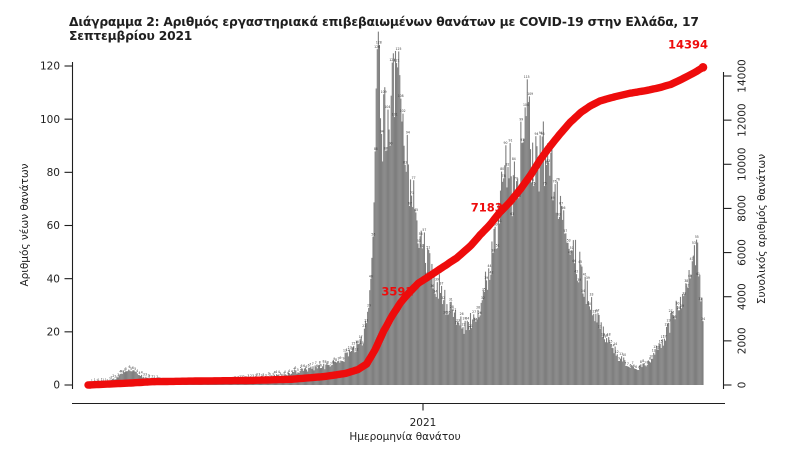 The height and width of the screenshot is (450, 790). What do you see at coordinates (514, 159) in the screenshot?
I see `svg-text: 84` at bounding box center [514, 159].